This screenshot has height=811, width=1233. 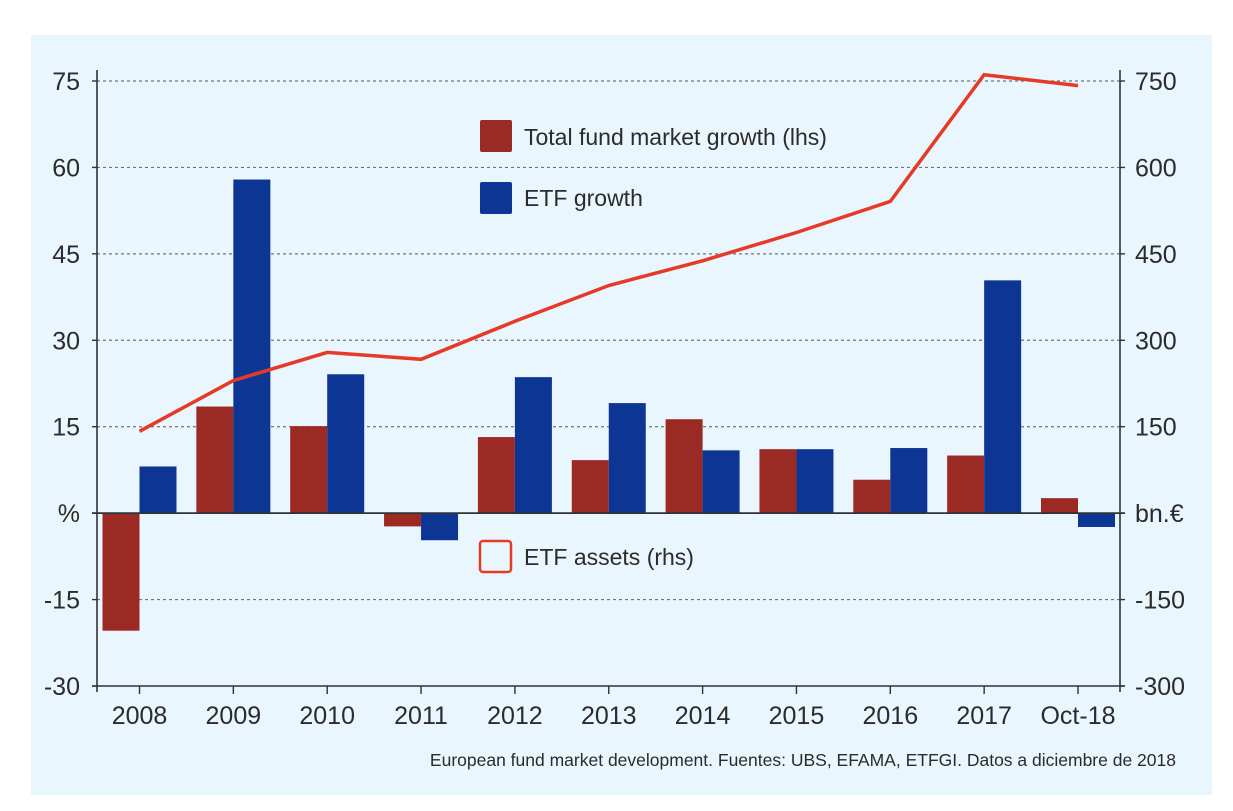 What do you see at coordinates (66, 341) in the screenshot?
I see `left-tick-label: 30` at bounding box center [66, 341].